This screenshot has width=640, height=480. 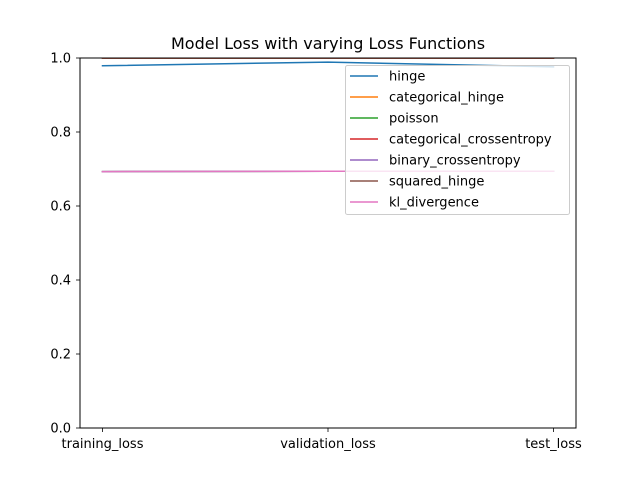 I want to click on y-axis: 0.0 0.2 0.4 0.6 0.8 1.0, so click(x=65, y=244).